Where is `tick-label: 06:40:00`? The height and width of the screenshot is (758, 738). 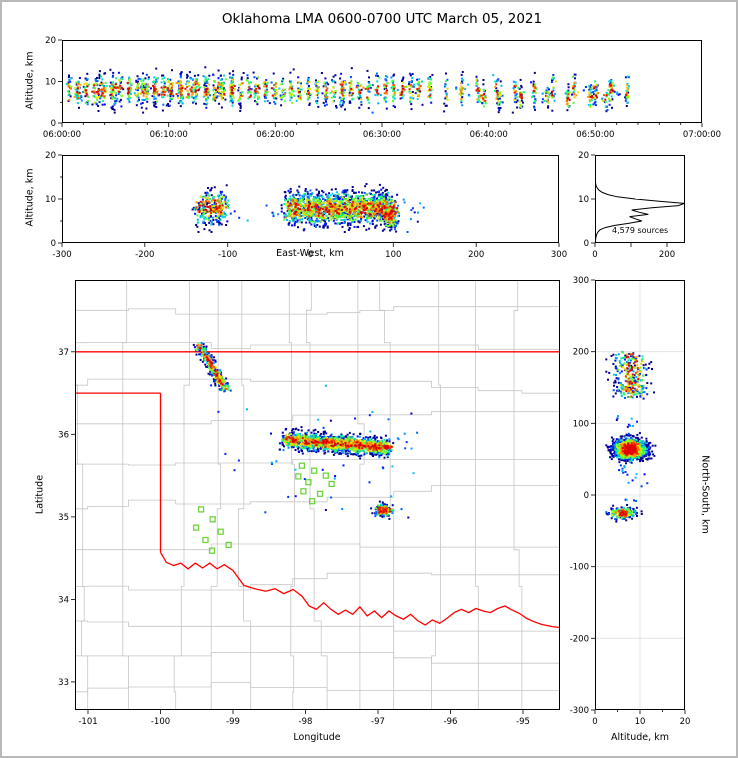 tick-label: 06:40:00 is located at coordinates (489, 135).